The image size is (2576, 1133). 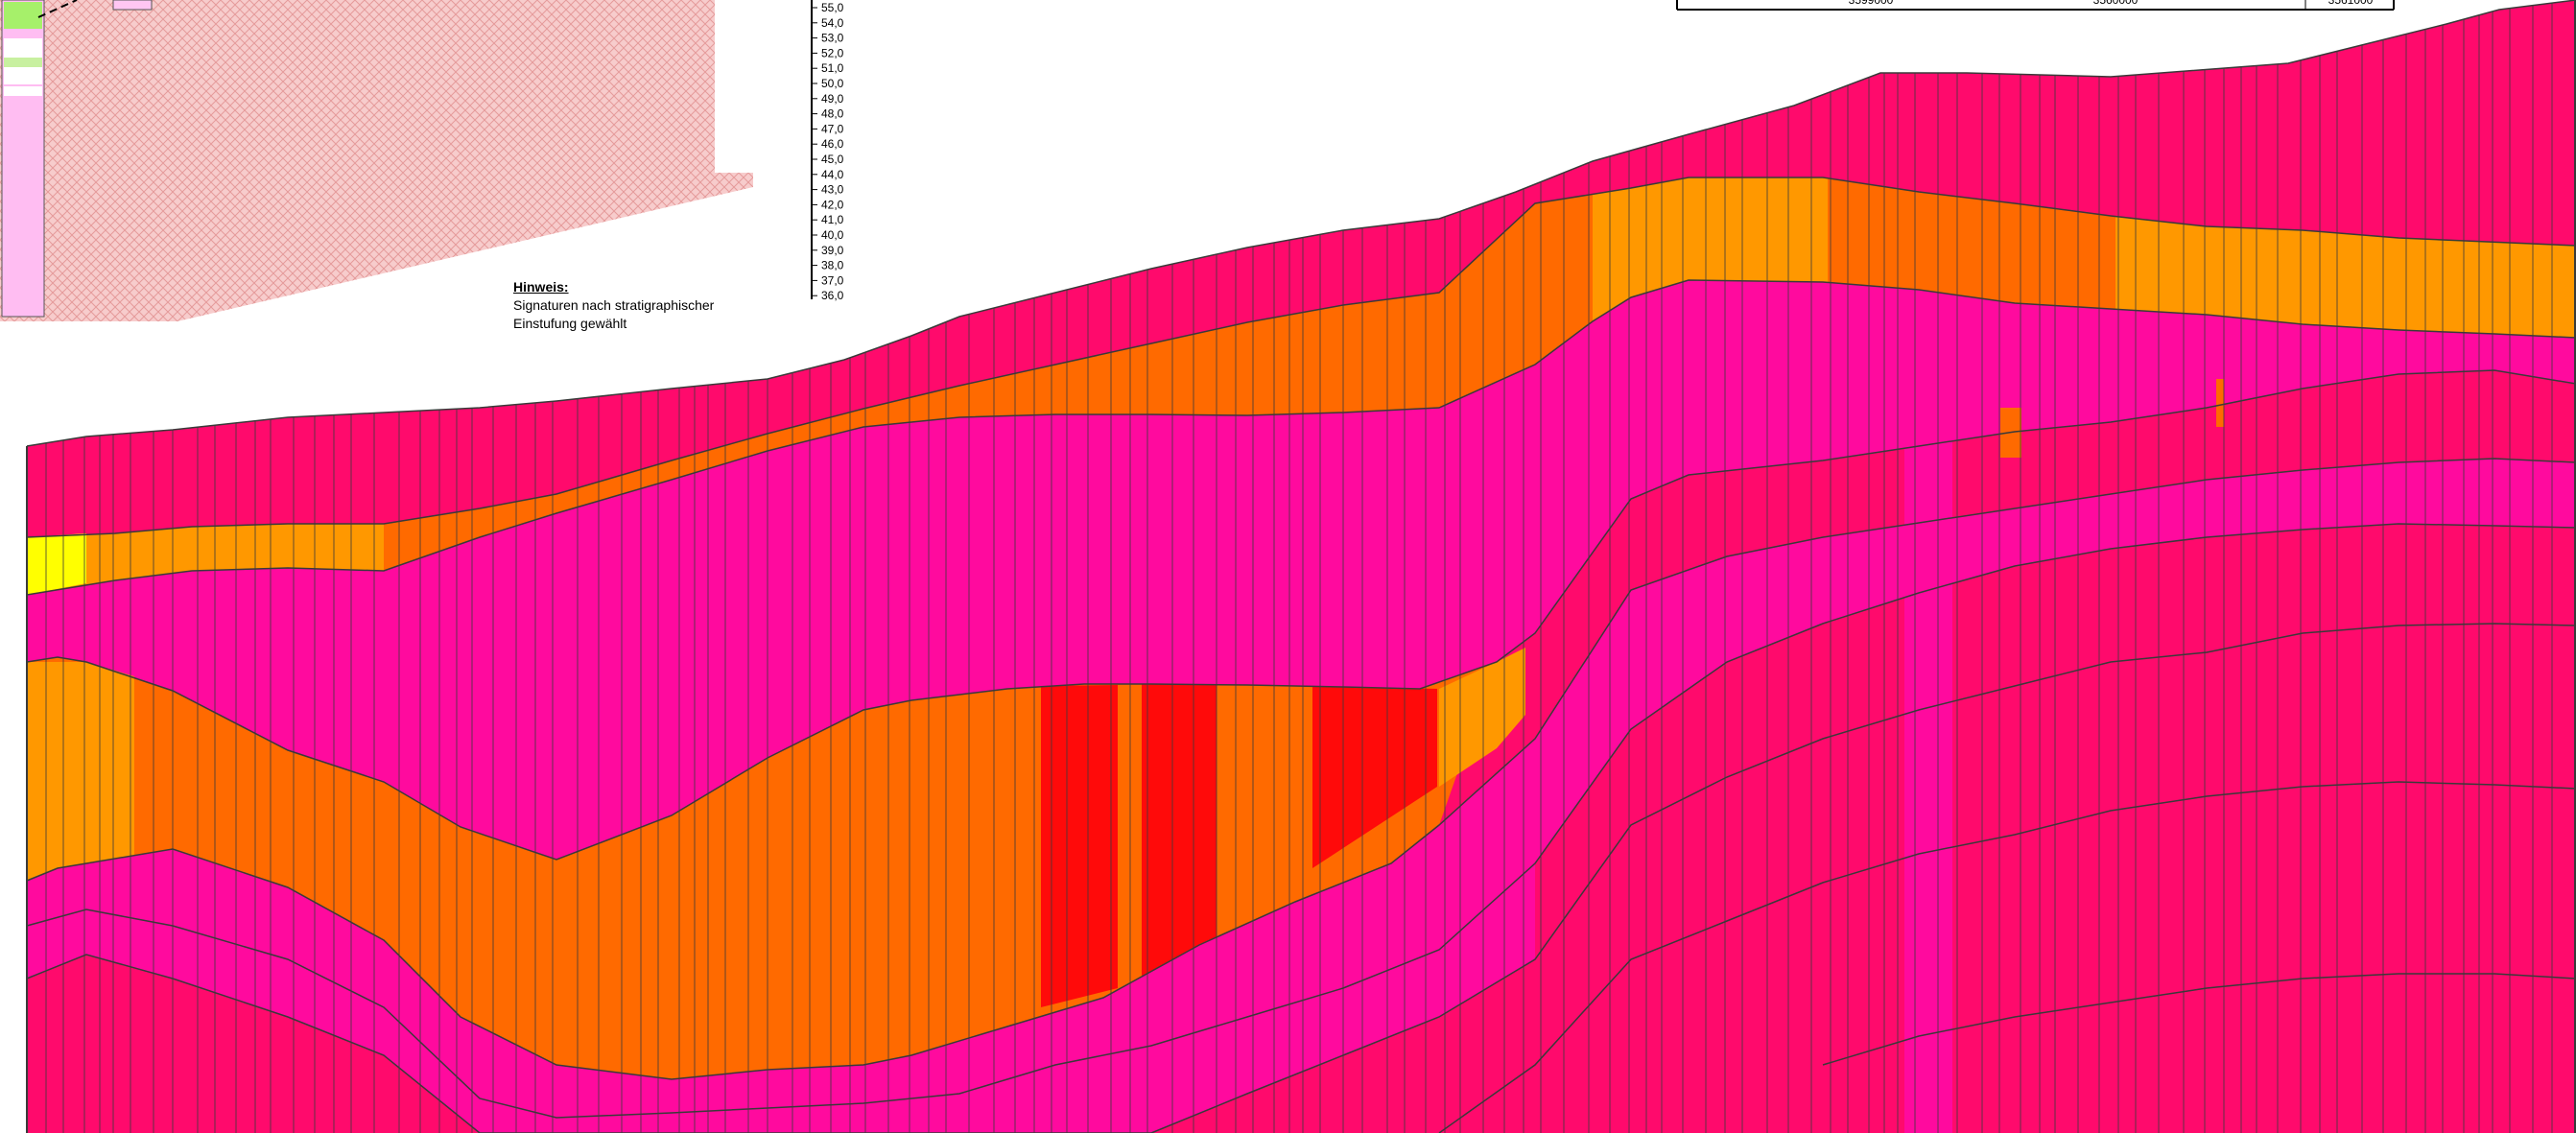 What do you see at coordinates (23, 15) in the screenshot?
I see `borehole-green-segment` at bounding box center [23, 15].